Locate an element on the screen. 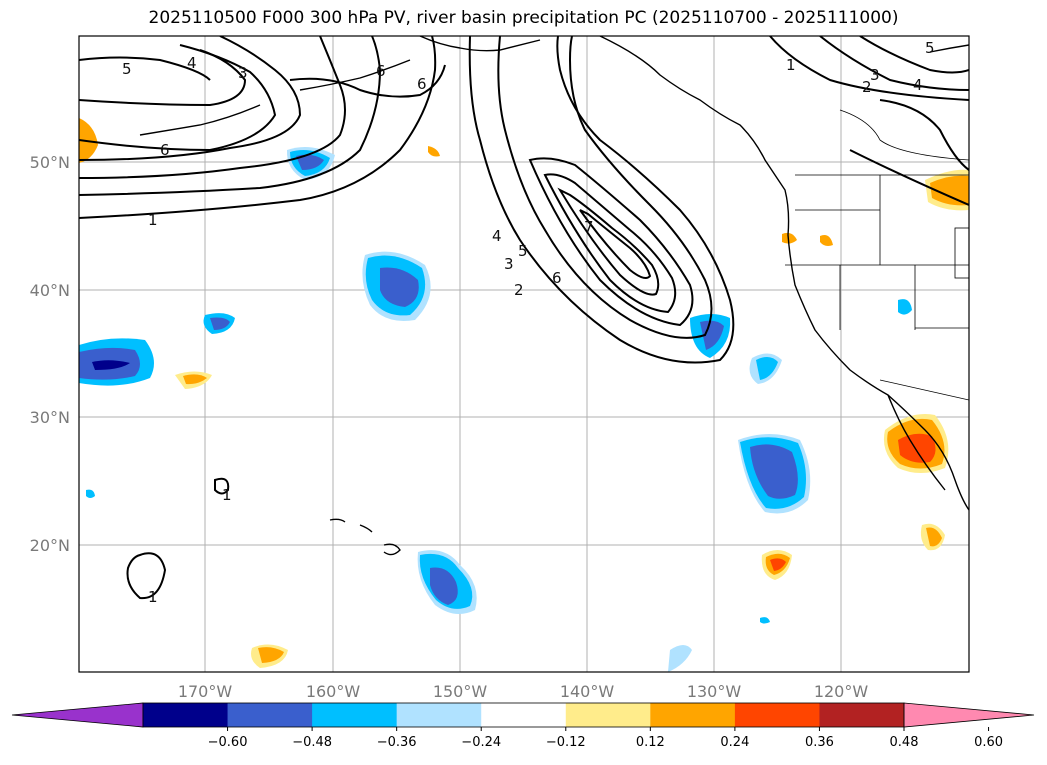 Image resolution: width=1047 pixels, height=765 pixels. colorbar-tick-label: −0.36 is located at coordinates (397, 742).